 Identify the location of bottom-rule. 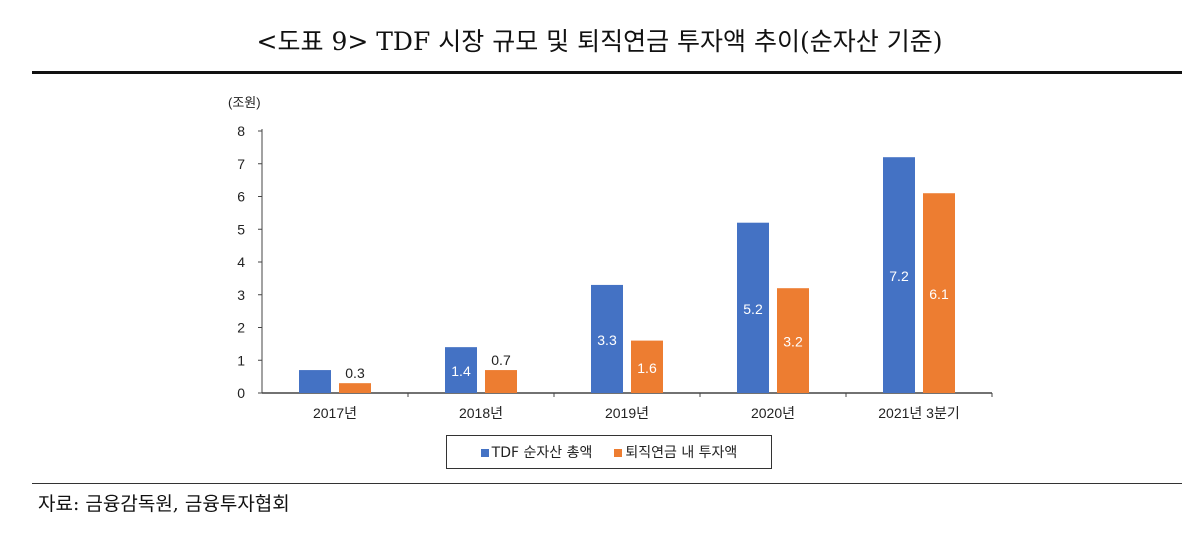
(607, 483).